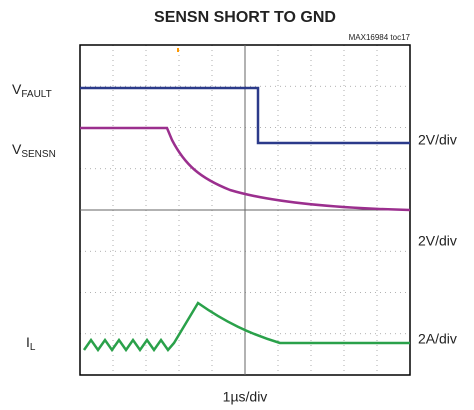  Describe the element at coordinates (34, 150) in the screenshot. I see `vsensn-label: VSENSN` at that location.